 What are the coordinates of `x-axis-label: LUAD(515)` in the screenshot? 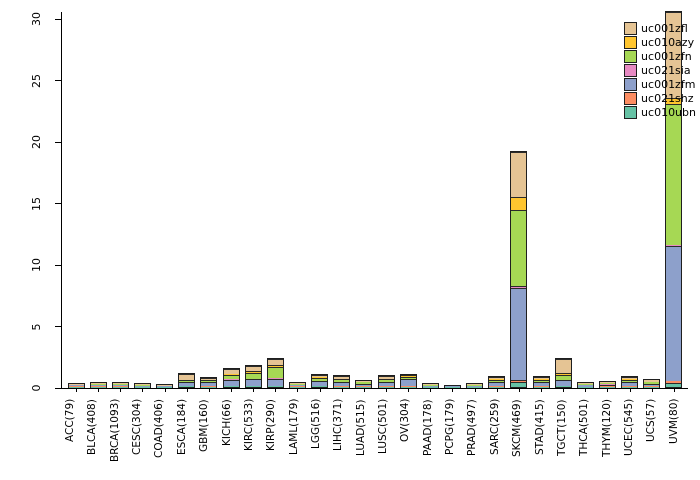 It's located at (360, 427).